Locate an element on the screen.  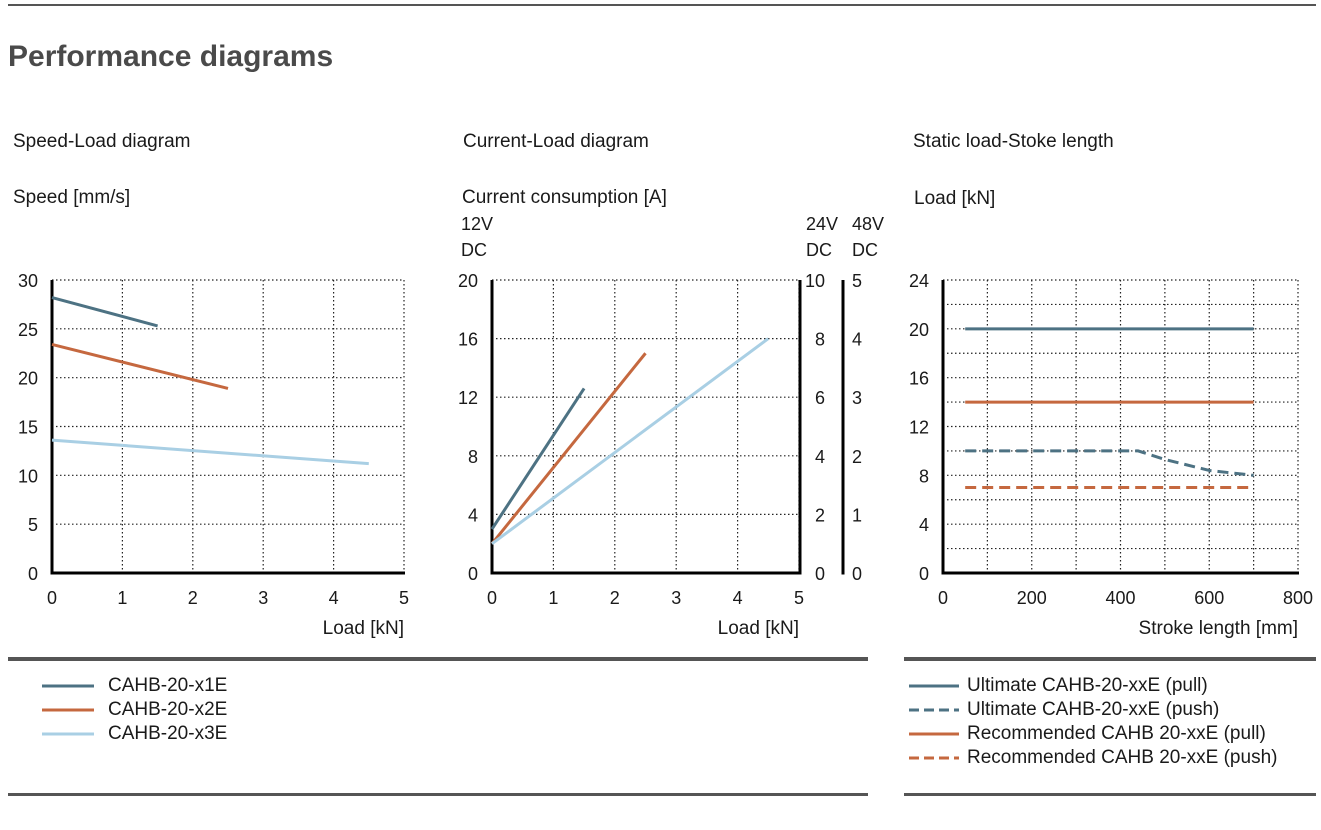
page-title: Performance diagrams is located at coordinates (171, 56).